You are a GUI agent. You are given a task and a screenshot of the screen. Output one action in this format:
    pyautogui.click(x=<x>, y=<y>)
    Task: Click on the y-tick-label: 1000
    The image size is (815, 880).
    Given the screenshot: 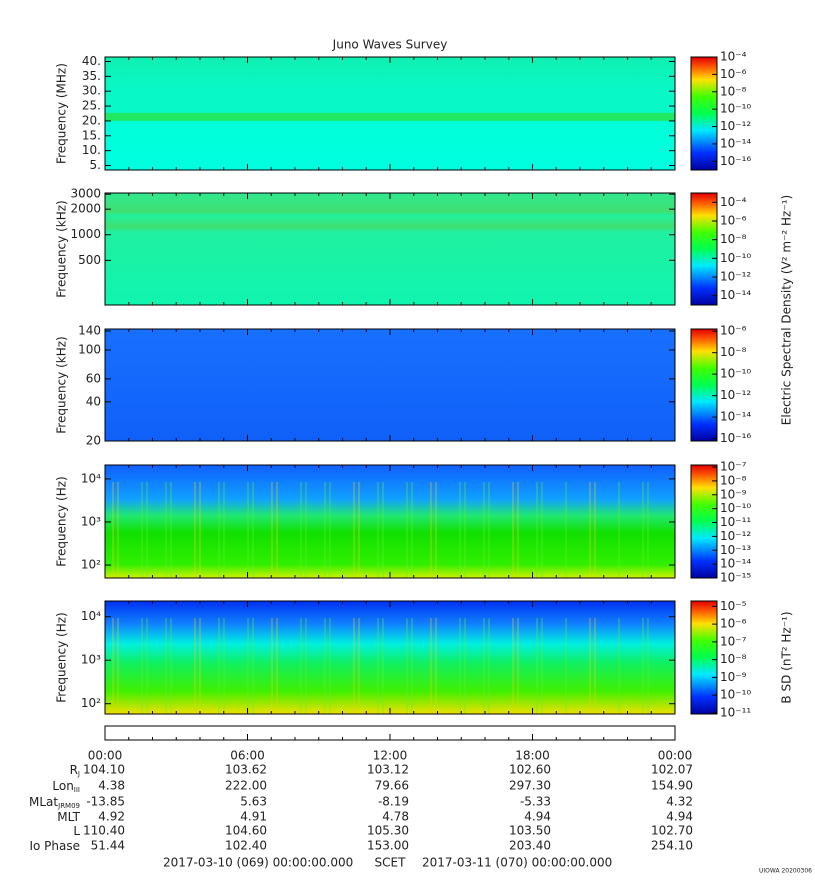 What is the action you would take?
    pyautogui.click(x=85, y=234)
    